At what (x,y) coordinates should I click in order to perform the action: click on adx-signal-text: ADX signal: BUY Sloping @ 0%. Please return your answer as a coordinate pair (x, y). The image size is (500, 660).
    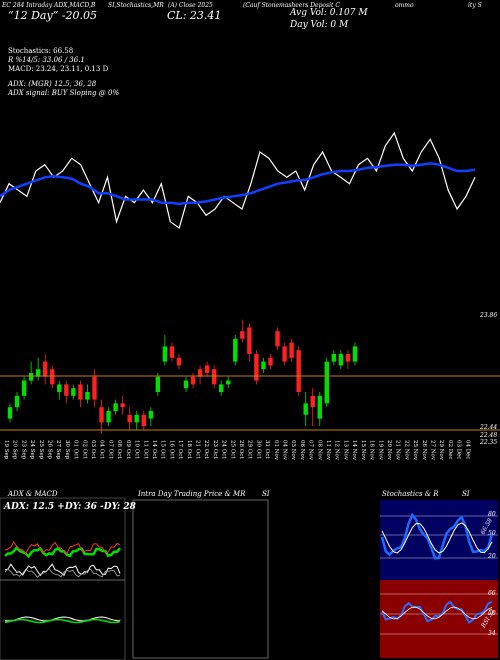
    Looking at the image, I should click on (64, 93).